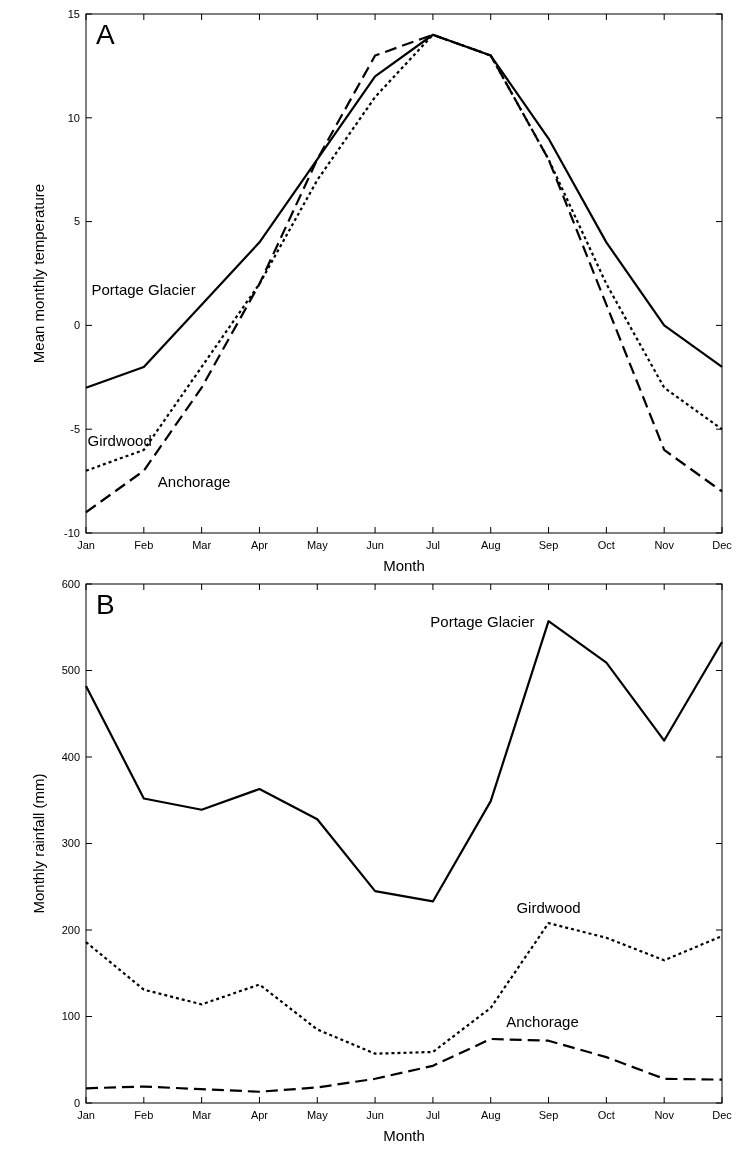 This screenshot has width=746, height=1164. I want to click on chart-title: A, so click(105, 34).